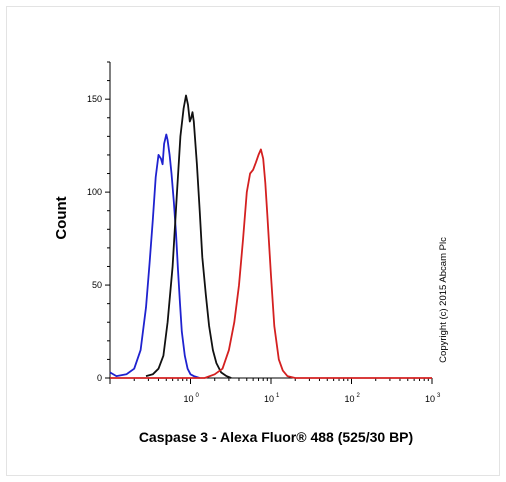 Image resolution: width=506 pixels, height=482 pixels. I want to click on x-tick-exponent: 1, so click(278, 396).